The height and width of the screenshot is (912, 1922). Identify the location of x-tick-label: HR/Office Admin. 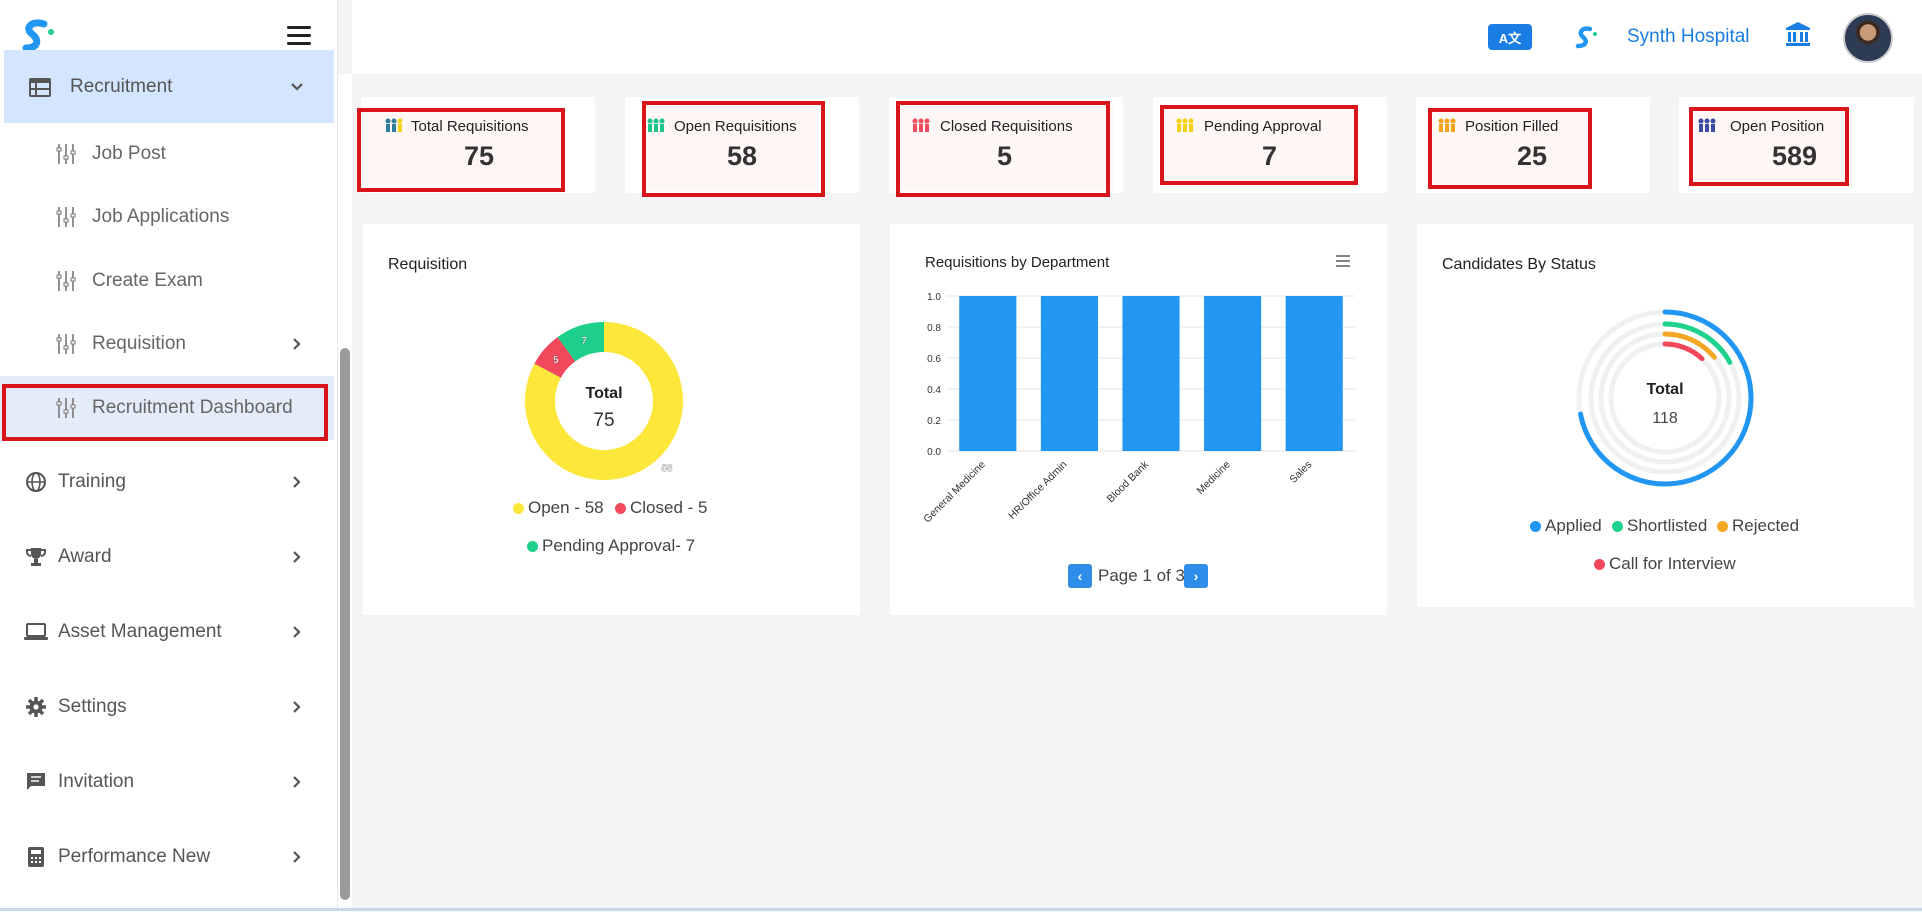
(1037, 490).